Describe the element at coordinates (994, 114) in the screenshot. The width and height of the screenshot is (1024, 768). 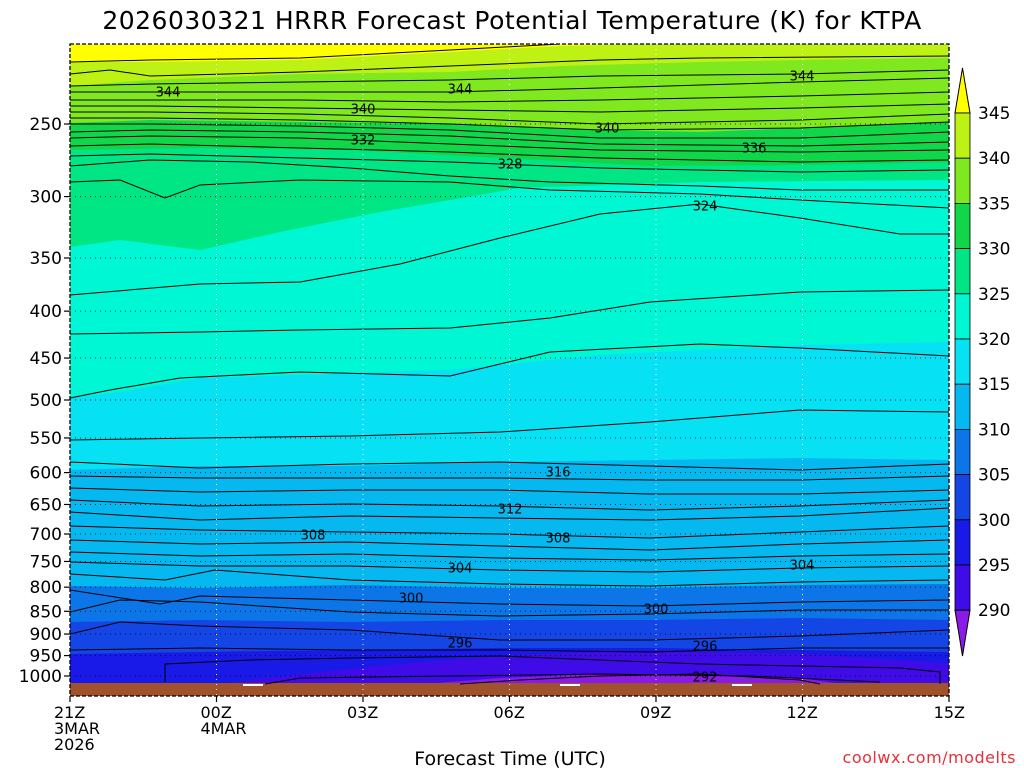
I see `colorbar-label: 345` at that location.